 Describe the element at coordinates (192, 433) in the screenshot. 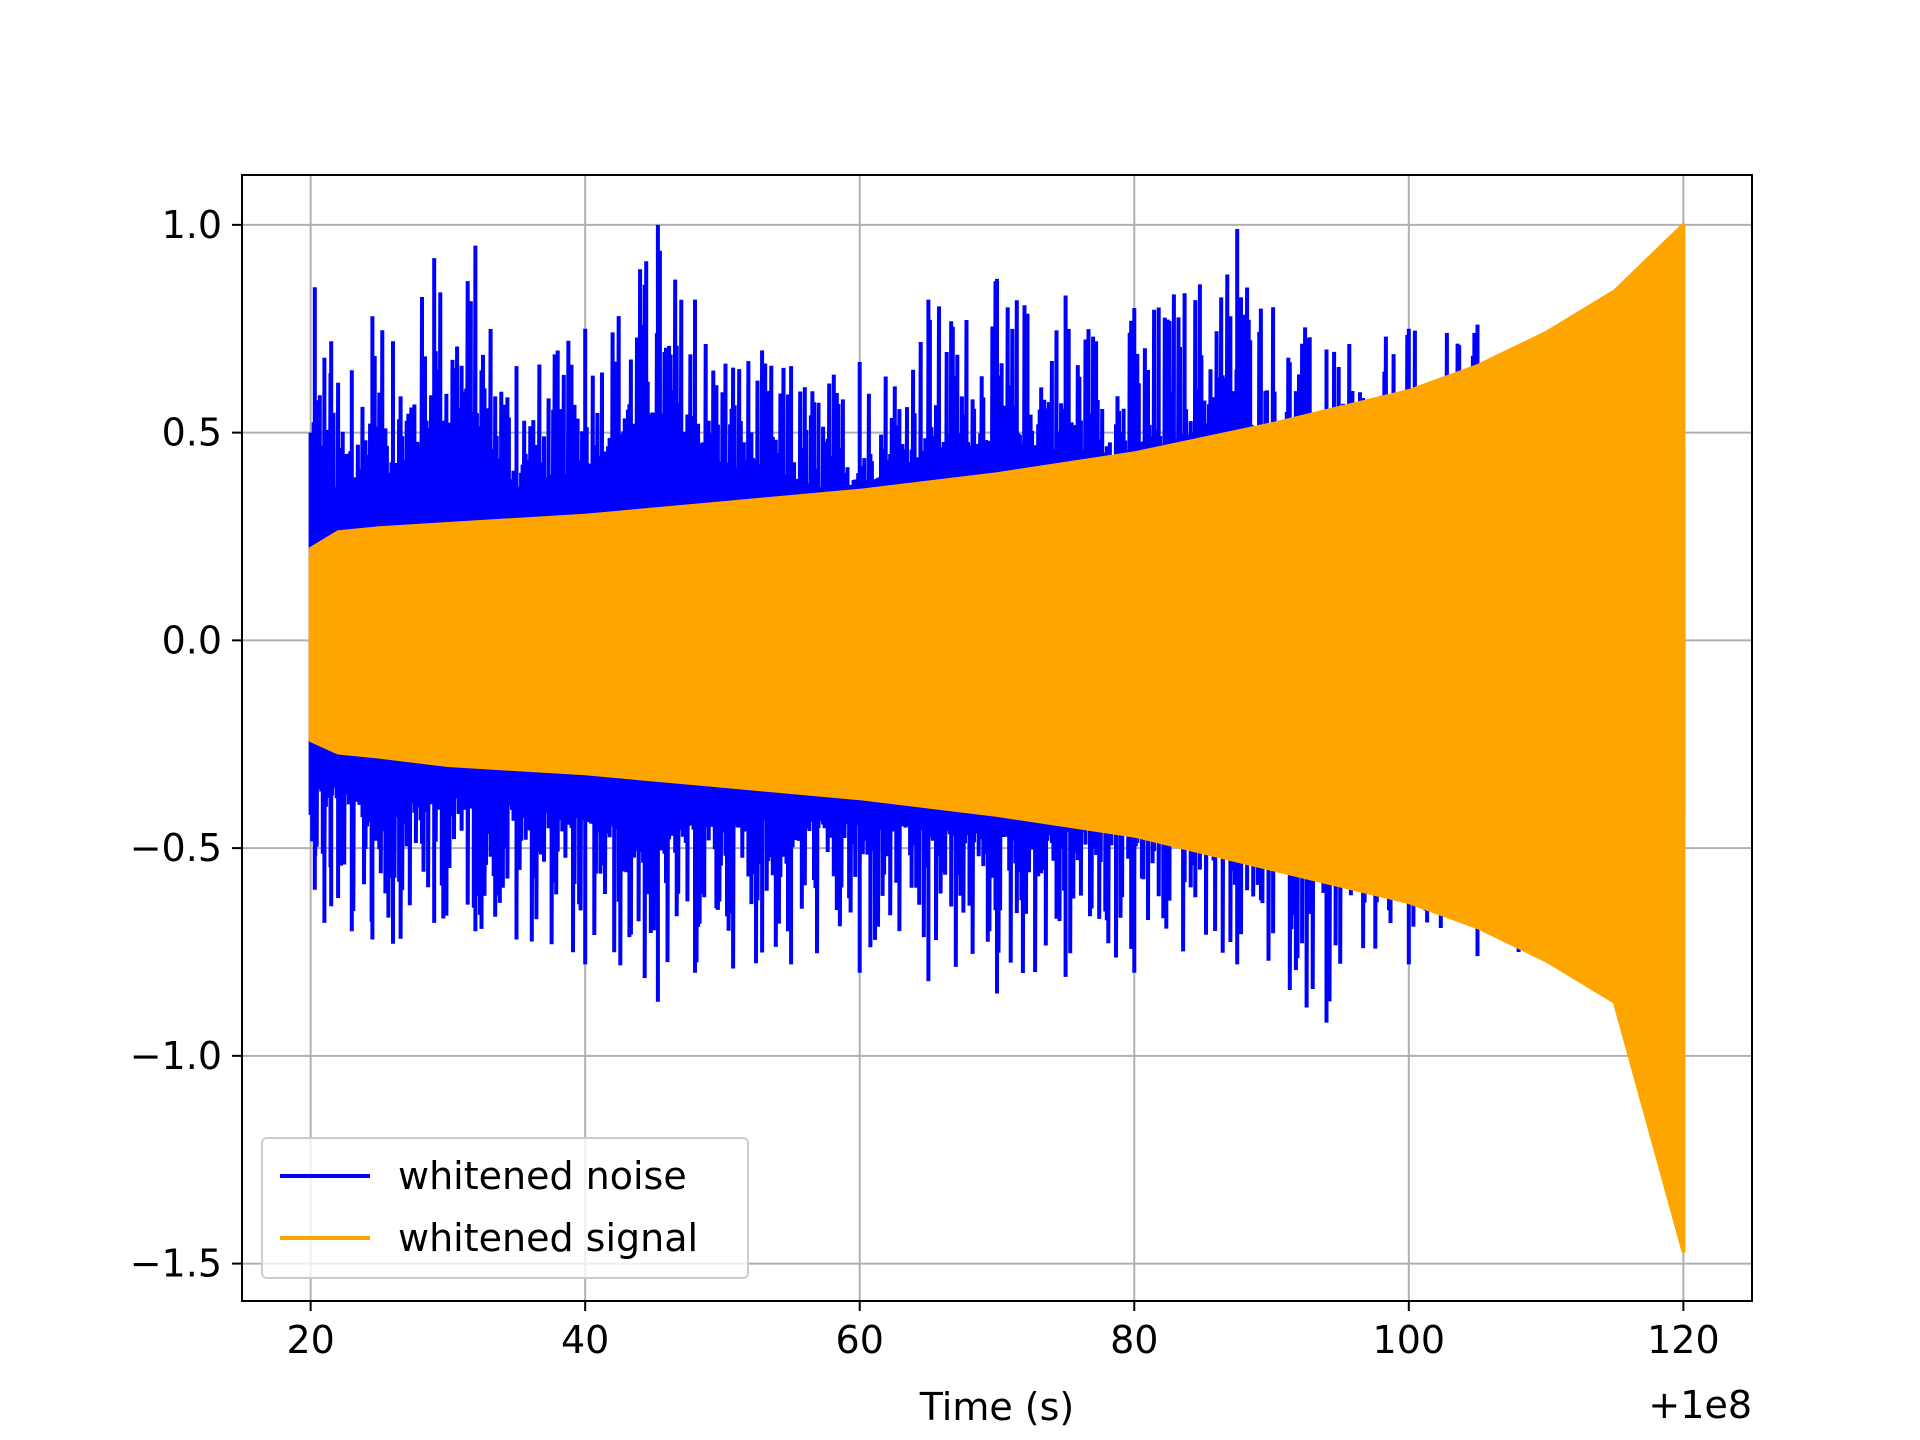

I see `y-tick-label: 0.5` at that location.